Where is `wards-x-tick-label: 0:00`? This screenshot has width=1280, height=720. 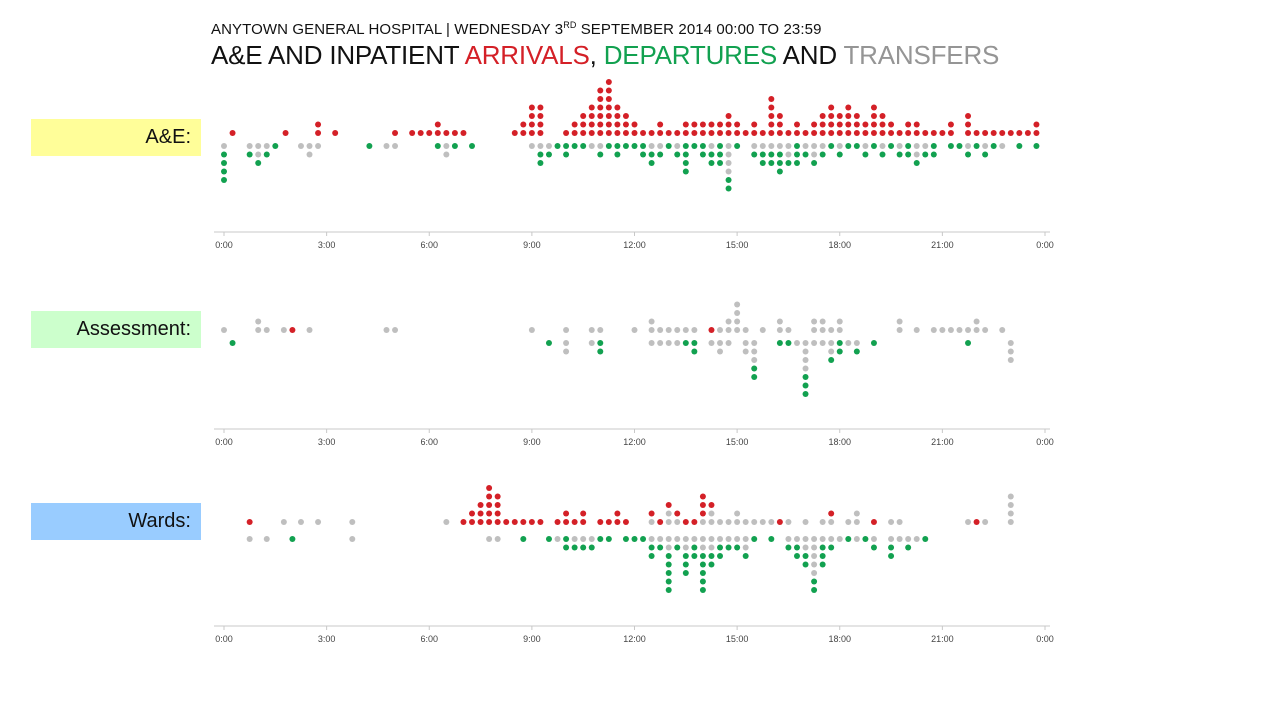
wards-x-tick-label: 0:00 is located at coordinates (224, 639).